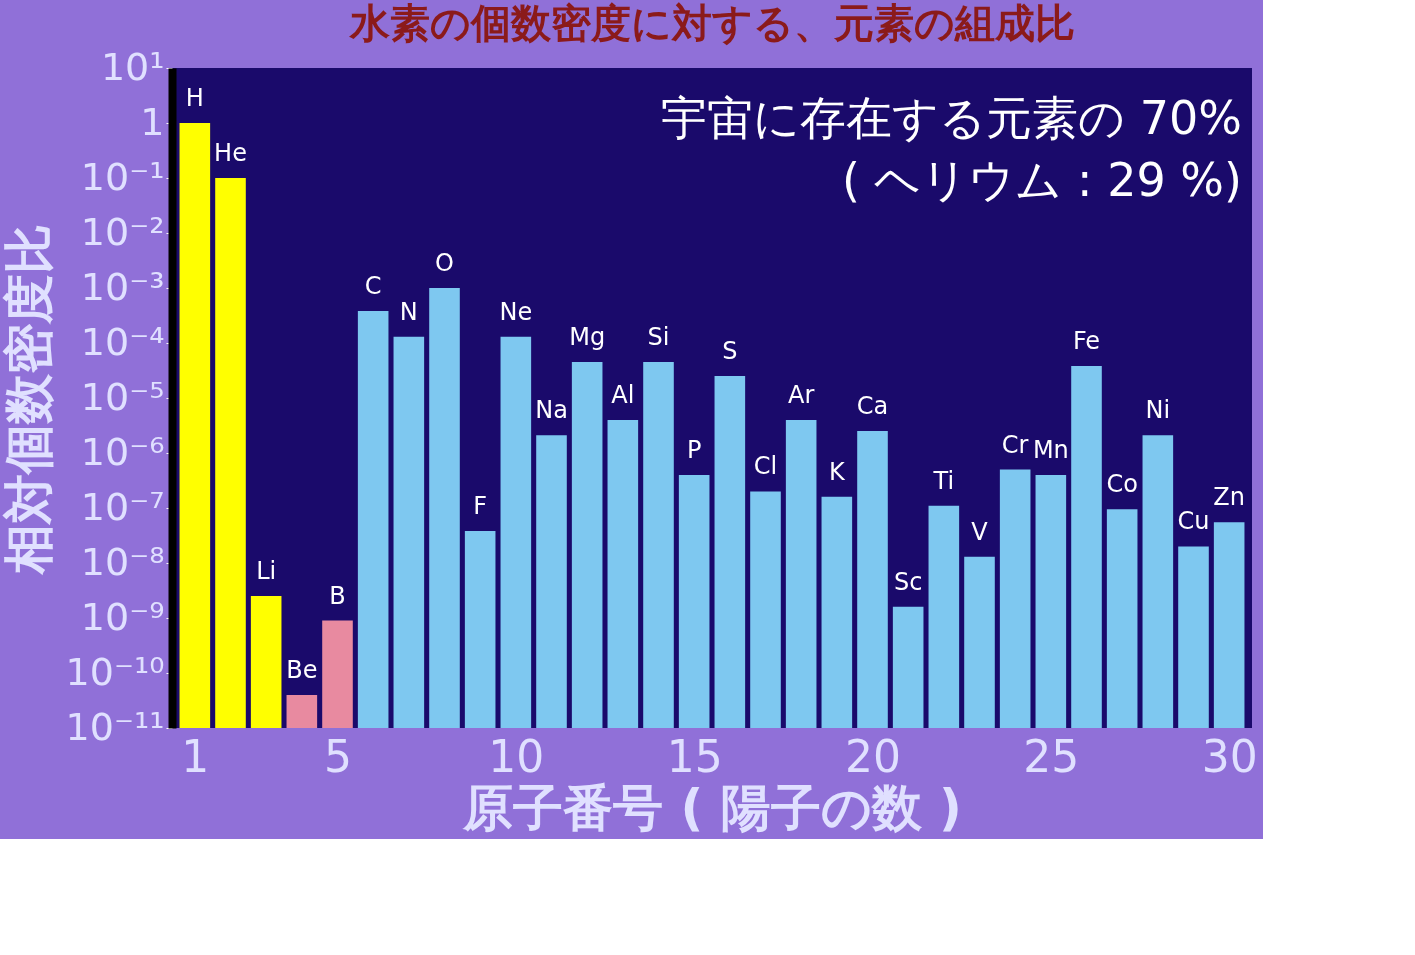 Image resolution: width=1415 pixels, height=955 pixels. Describe the element at coordinates (373, 286) in the screenshot. I see `data-label: C` at that location.